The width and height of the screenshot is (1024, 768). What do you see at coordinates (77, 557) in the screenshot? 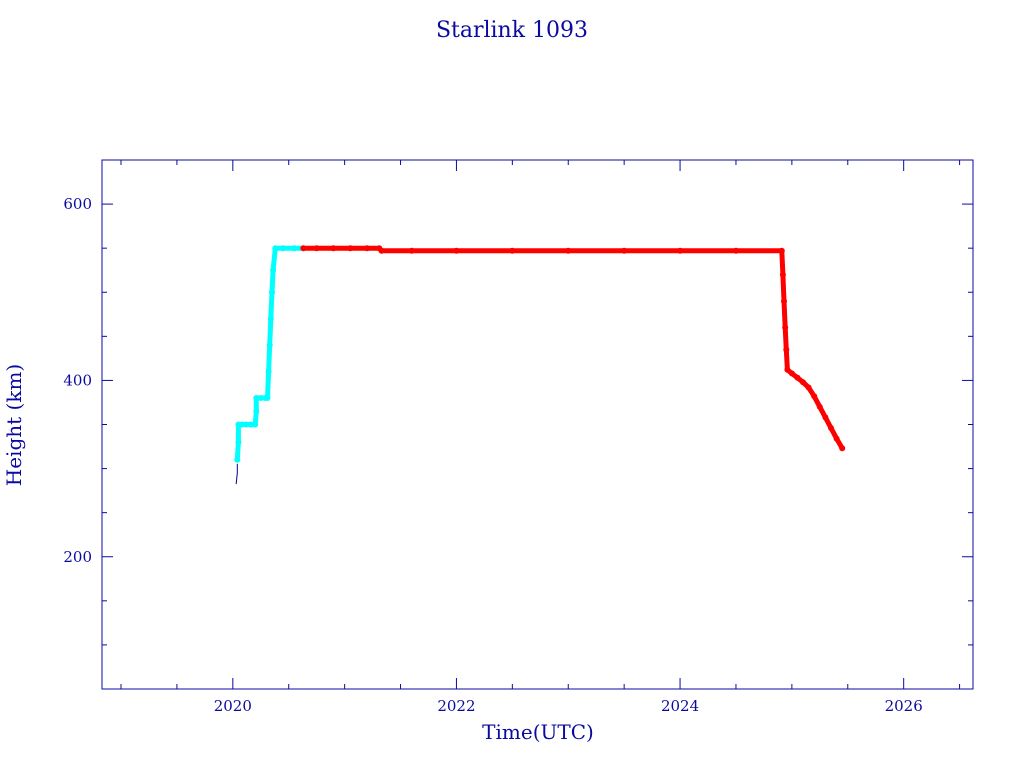
I see `y-tick-label: 200` at bounding box center [77, 557].